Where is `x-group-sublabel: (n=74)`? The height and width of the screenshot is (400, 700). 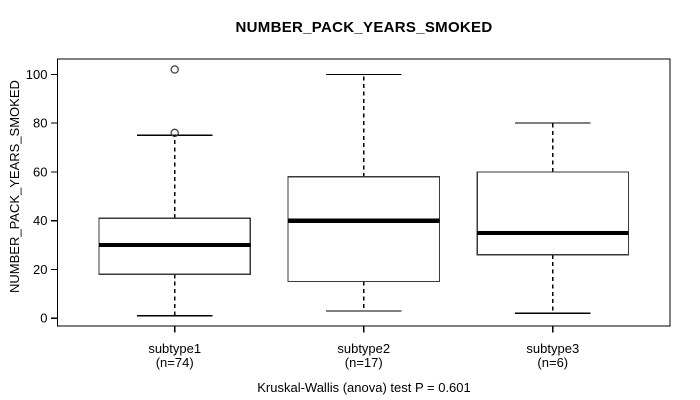 x-group-sublabel: (n=74) is located at coordinates (175, 362).